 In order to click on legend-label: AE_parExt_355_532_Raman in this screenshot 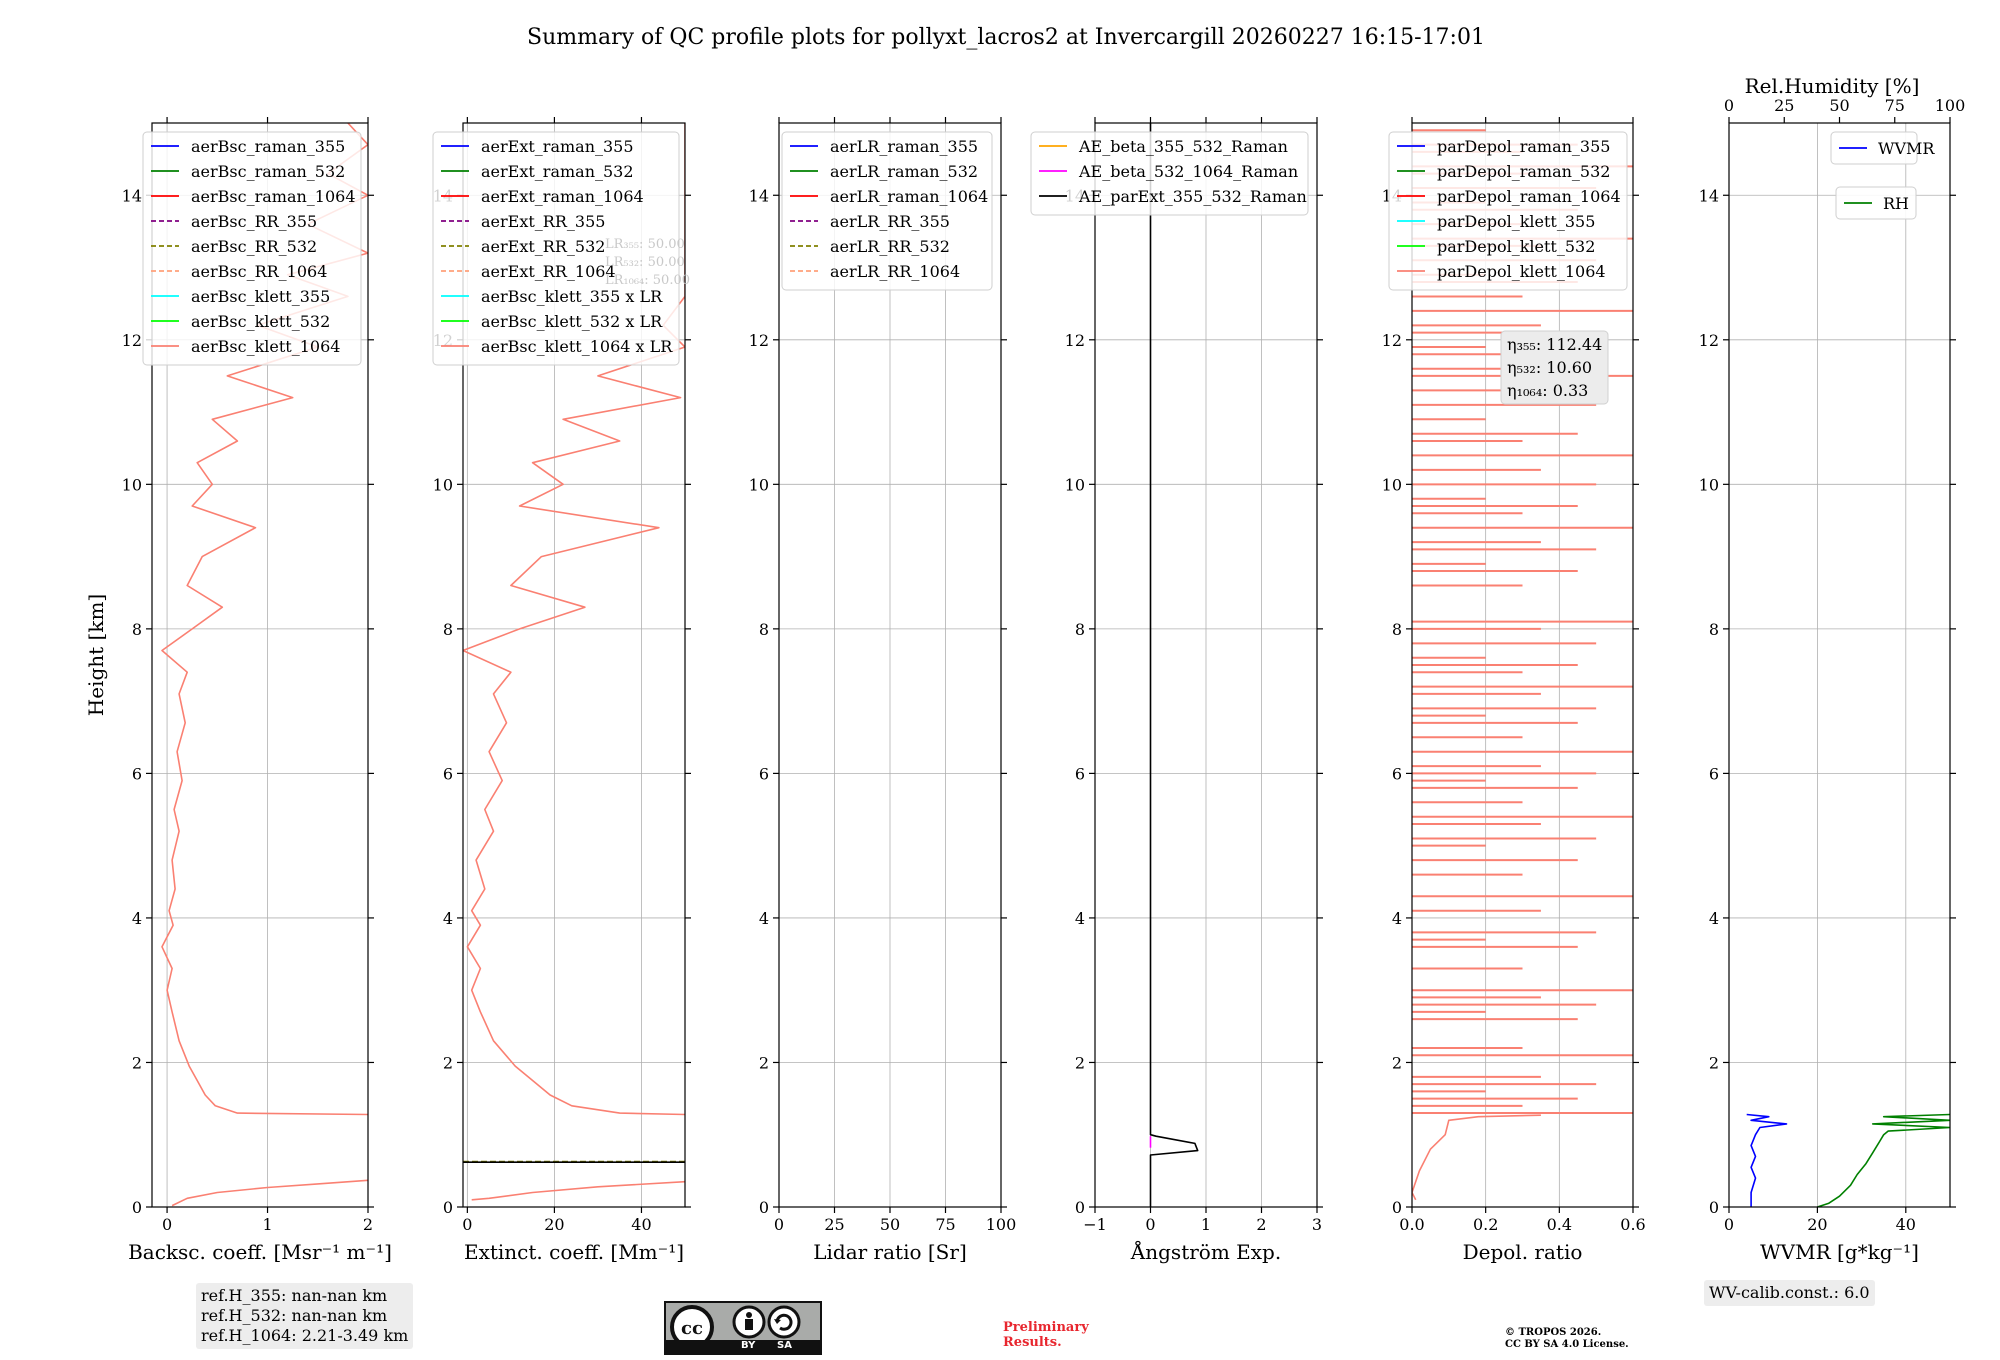, I will do `click(1192, 196)`.